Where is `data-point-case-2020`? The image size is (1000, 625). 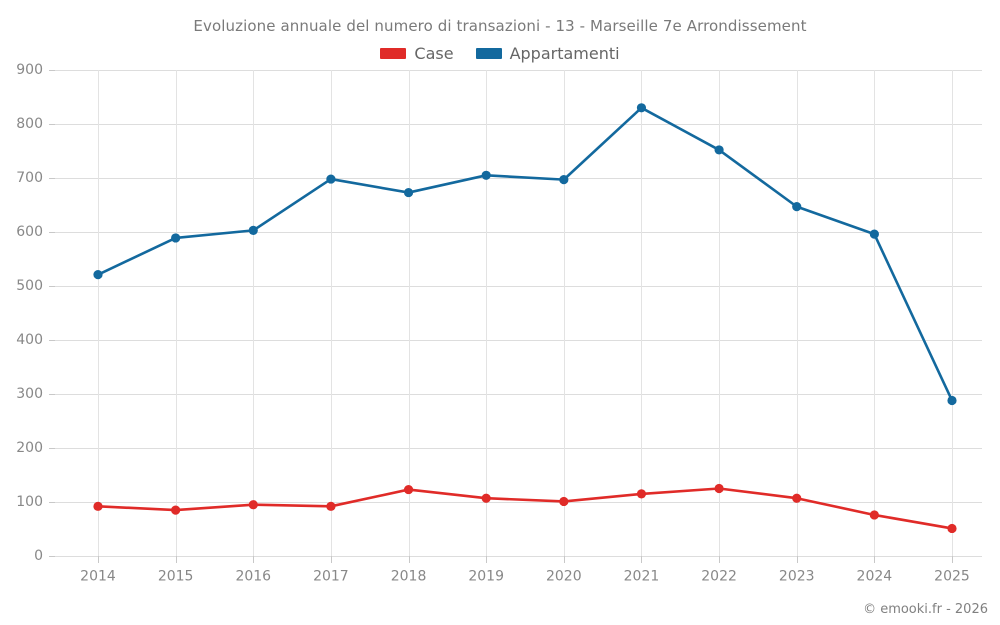
data-point-case-2020 is located at coordinates (564, 501).